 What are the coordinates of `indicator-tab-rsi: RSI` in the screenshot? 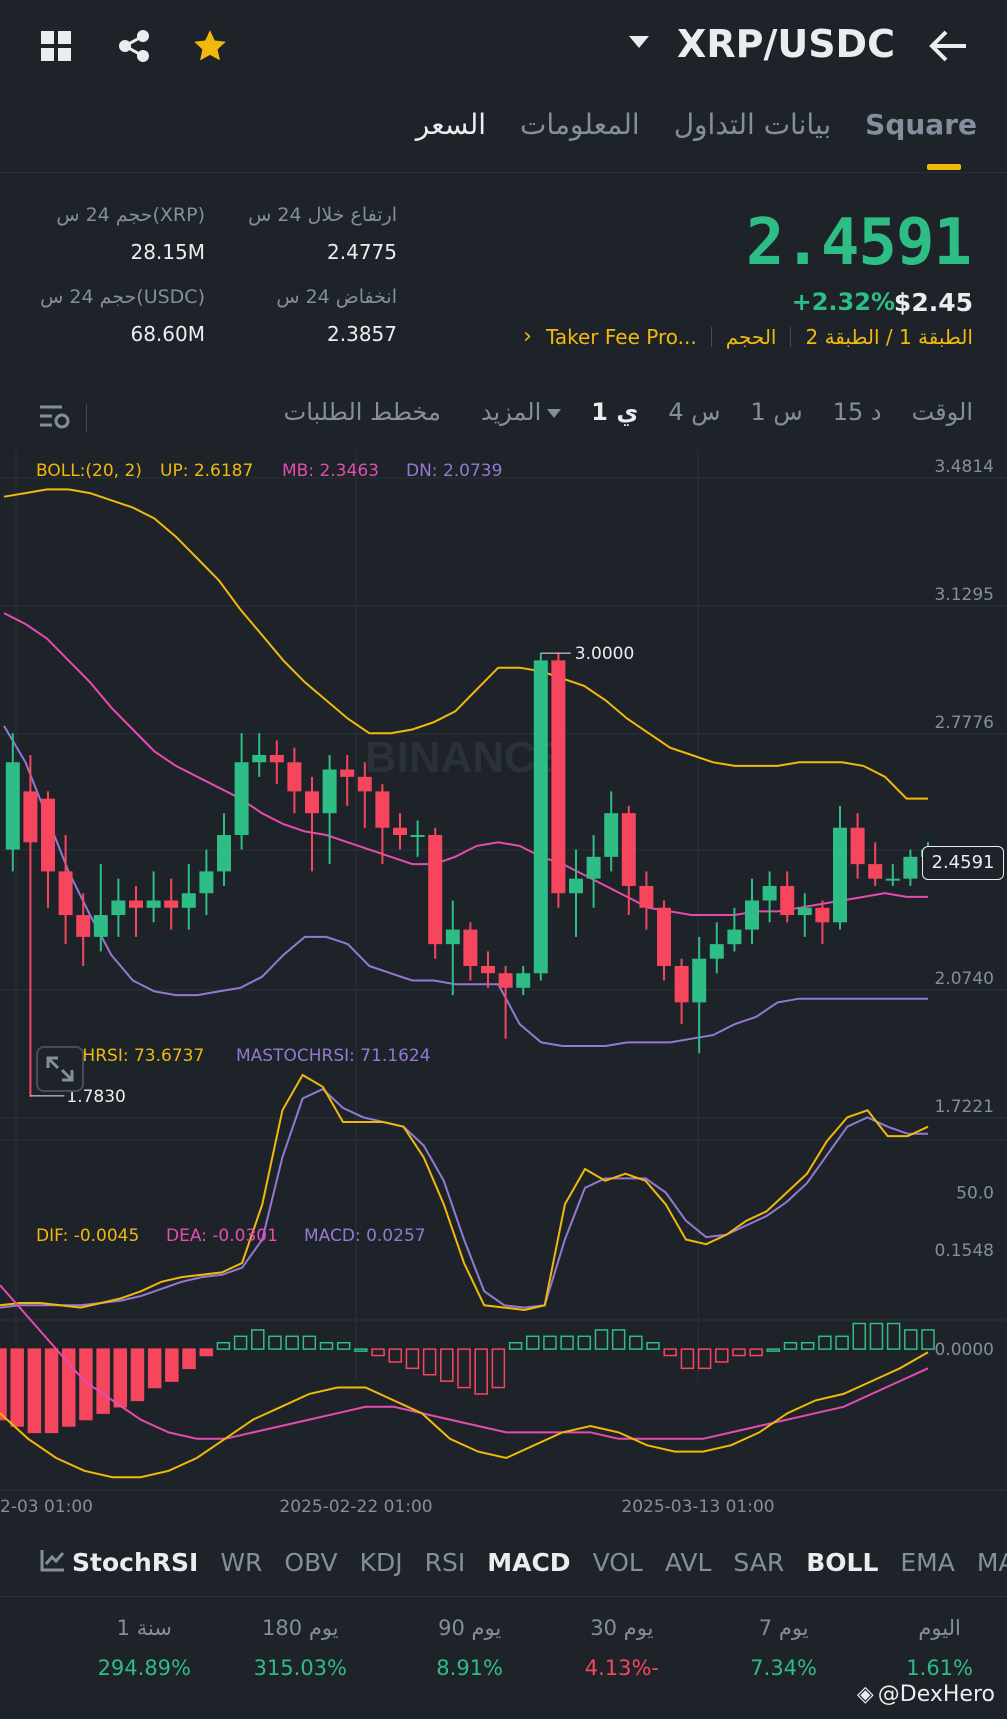 It's located at (445, 1562).